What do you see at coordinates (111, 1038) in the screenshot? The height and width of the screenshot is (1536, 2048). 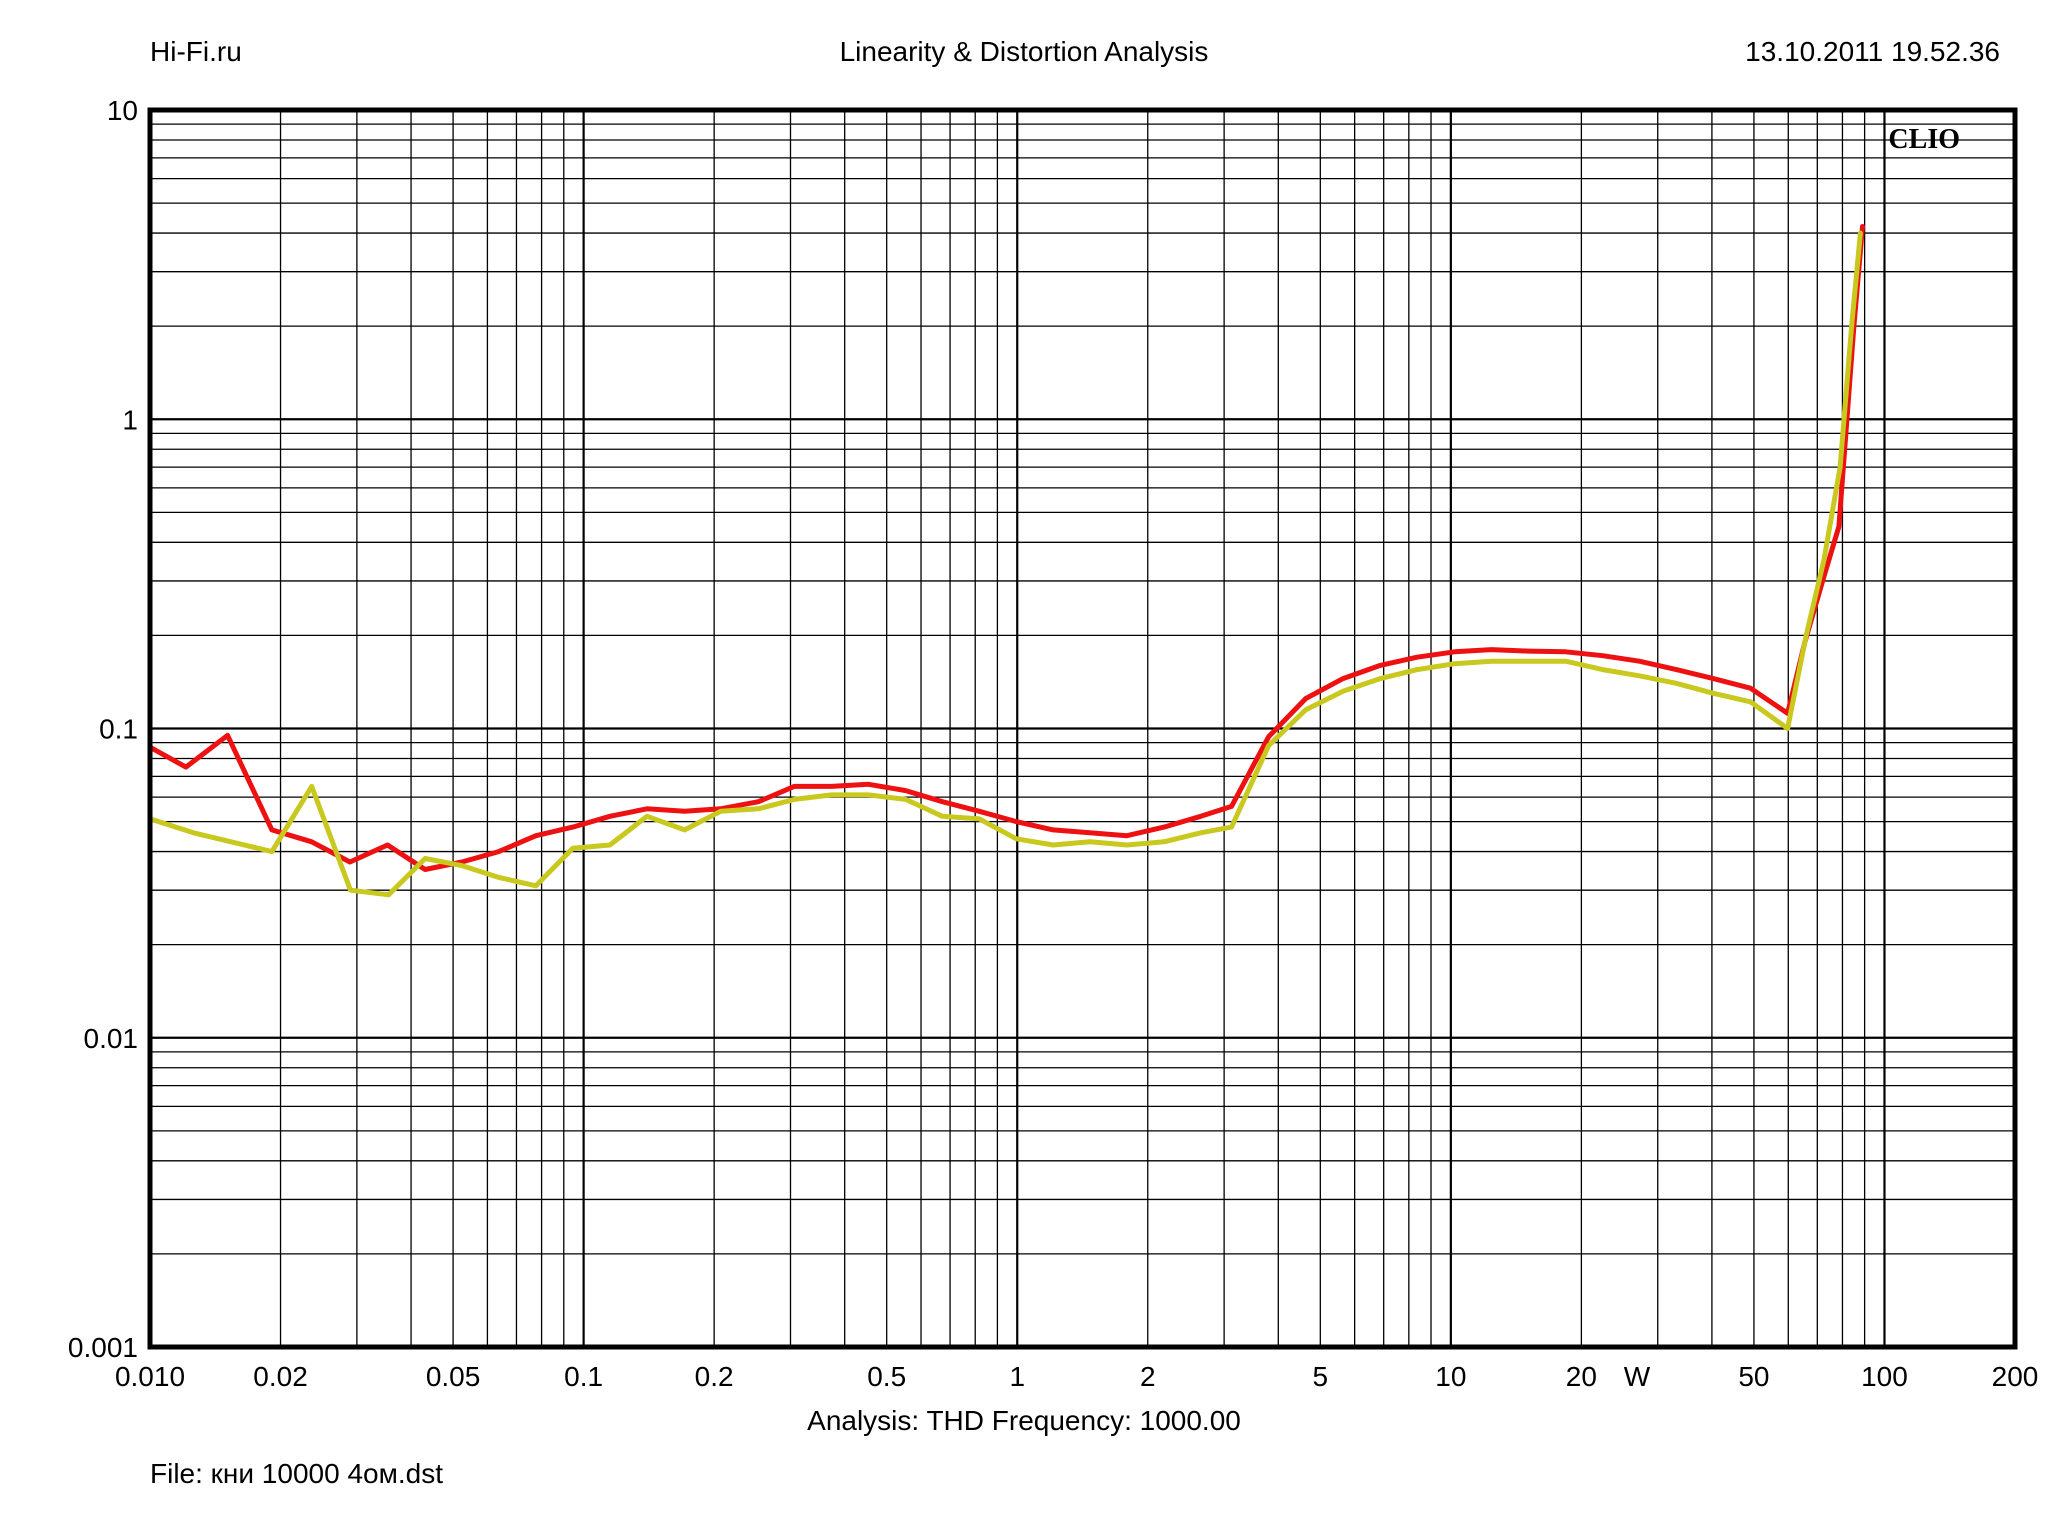 I see `y-tick-label: 0.01` at bounding box center [111, 1038].